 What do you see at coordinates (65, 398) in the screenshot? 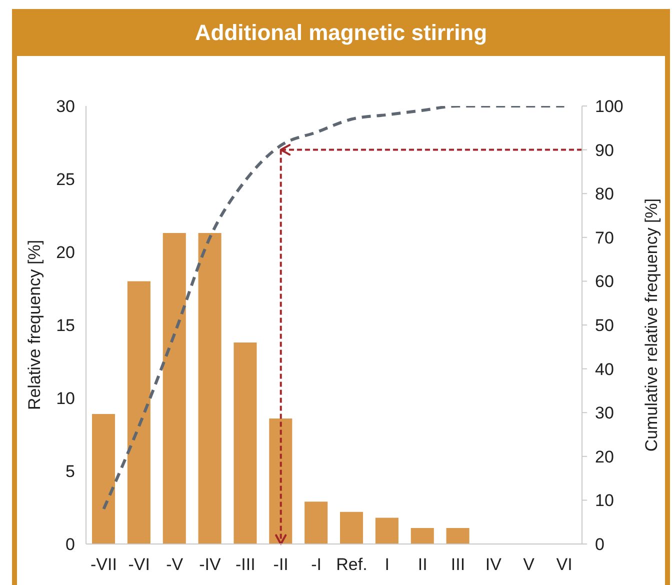
I see `y-tick-label: 10` at bounding box center [65, 398].